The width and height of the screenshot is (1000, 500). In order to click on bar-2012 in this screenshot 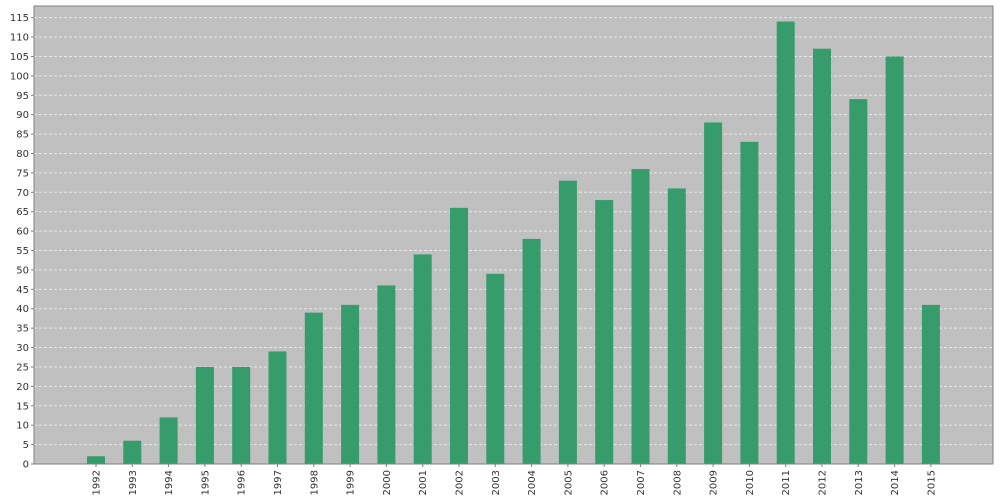, I will do `click(822, 256)`.